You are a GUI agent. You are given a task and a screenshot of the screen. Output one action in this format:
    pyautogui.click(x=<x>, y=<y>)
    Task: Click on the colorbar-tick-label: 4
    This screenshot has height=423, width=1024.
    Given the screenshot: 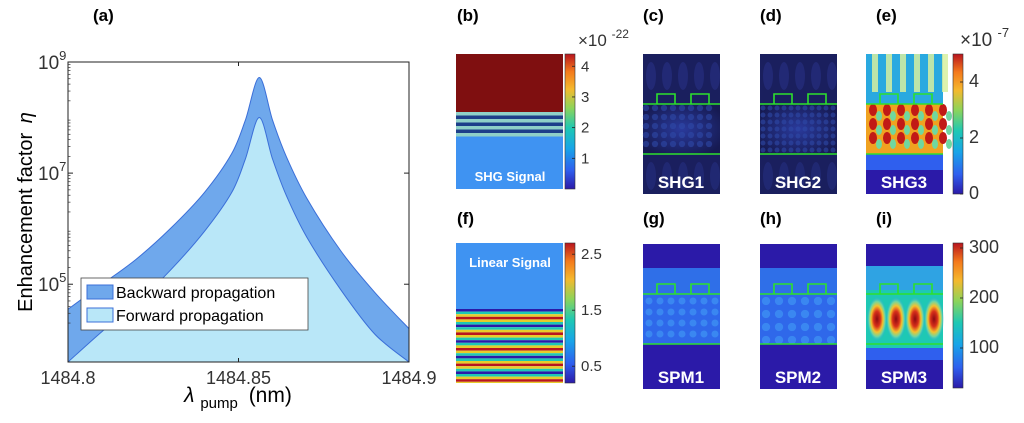 What is the action you would take?
    pyautogui.click(x=585, y=66)
    